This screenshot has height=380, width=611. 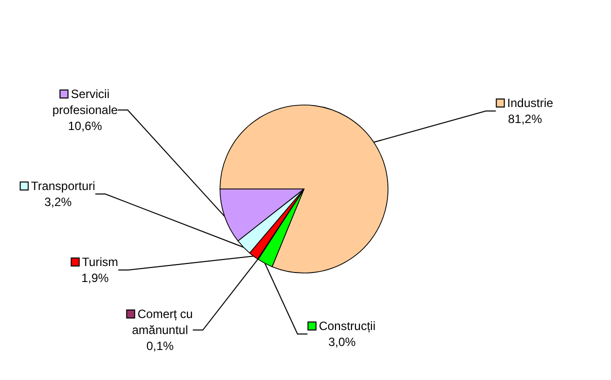 I want to click on data-label: 81,2%, so click(x=525, y=119).